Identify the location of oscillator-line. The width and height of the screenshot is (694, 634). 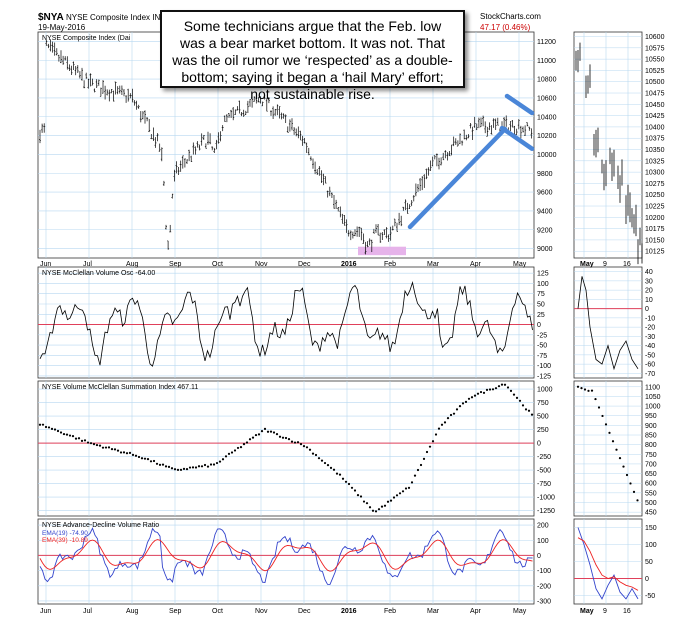
(286, 323).